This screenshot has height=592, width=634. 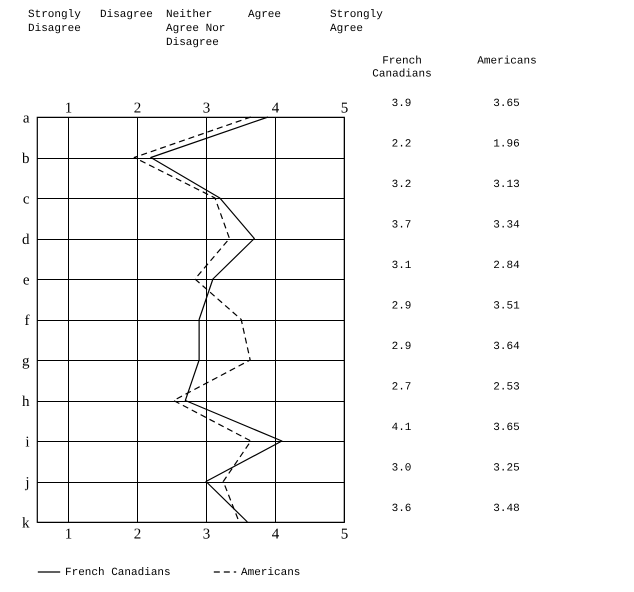 What do you see at coordinates (506, 388) in the screenshot?
I see `data-label: 2.53` at bounding box center [506, 388].